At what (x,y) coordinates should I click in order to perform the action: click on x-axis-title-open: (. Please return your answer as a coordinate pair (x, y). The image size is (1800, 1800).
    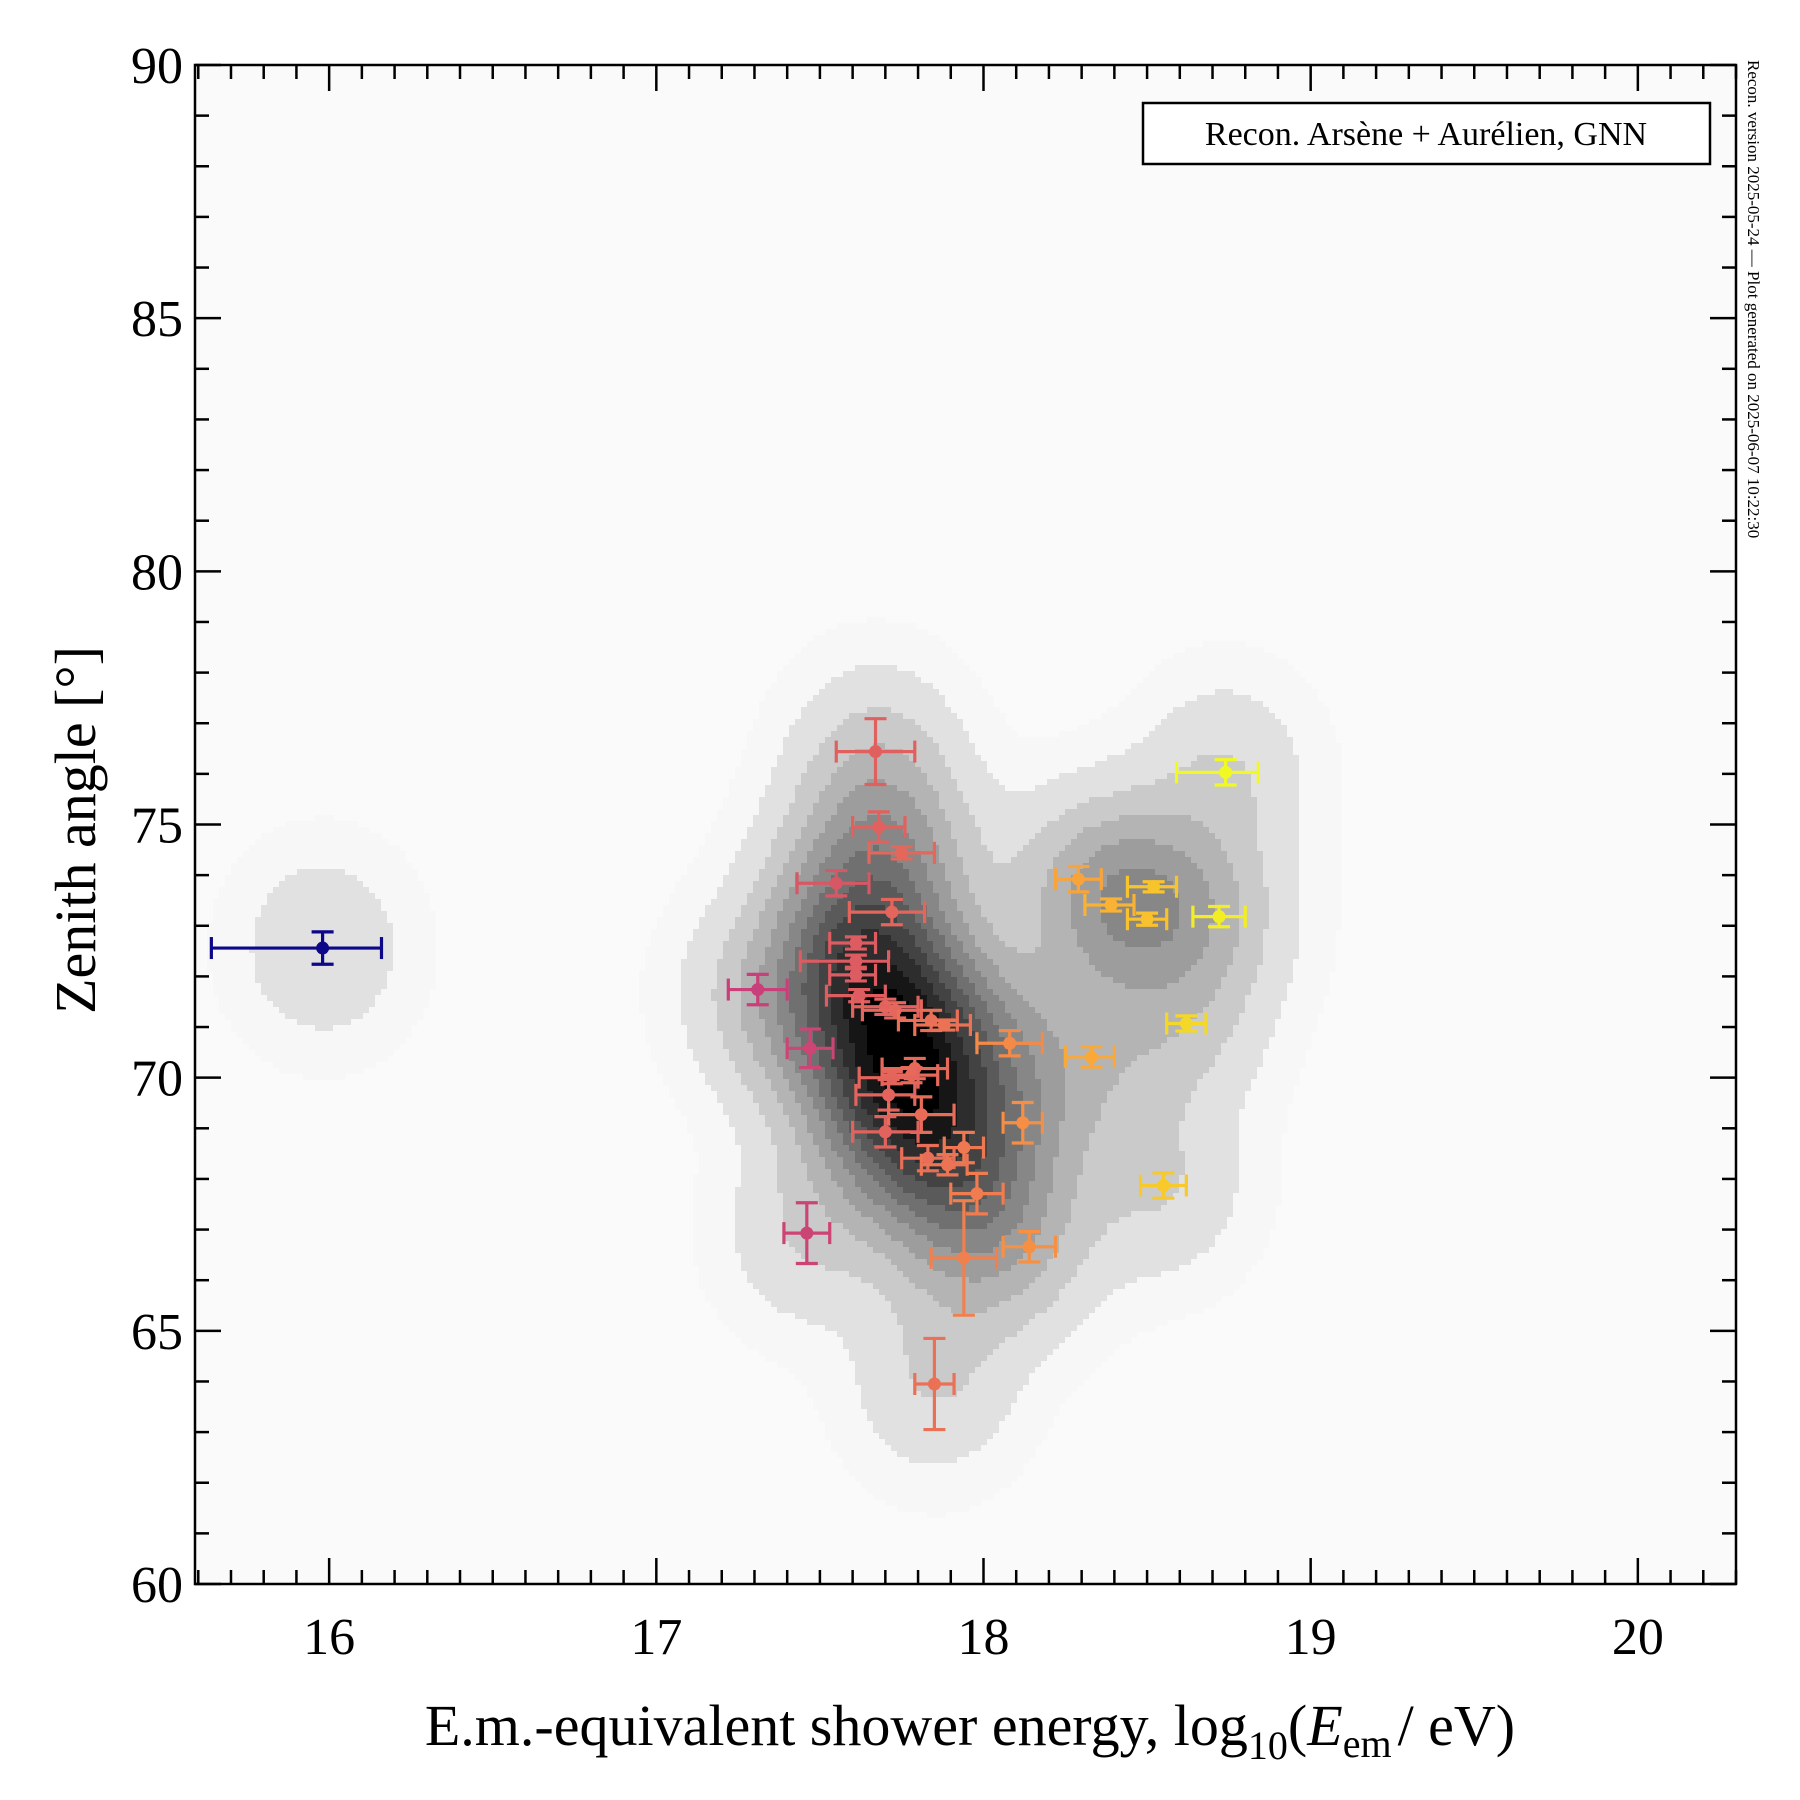
    Looking at the image, I should click on (1297, 1725).